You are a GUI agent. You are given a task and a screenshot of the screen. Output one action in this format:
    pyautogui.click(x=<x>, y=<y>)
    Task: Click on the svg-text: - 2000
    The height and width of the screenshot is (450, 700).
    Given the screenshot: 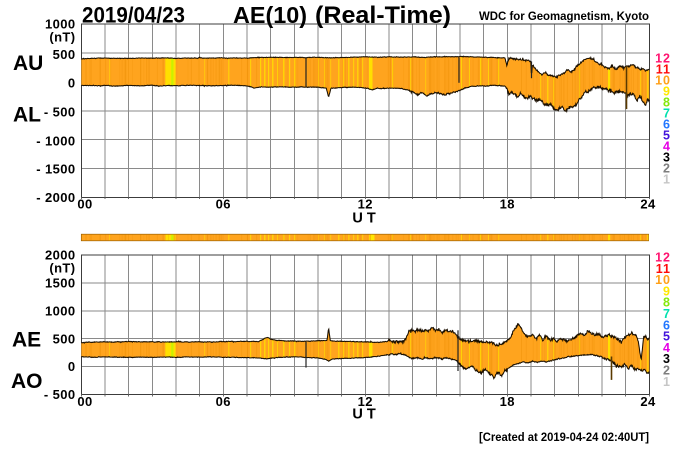 What is the action you would take?
    pyautogui.click(x=55, y=197)
    